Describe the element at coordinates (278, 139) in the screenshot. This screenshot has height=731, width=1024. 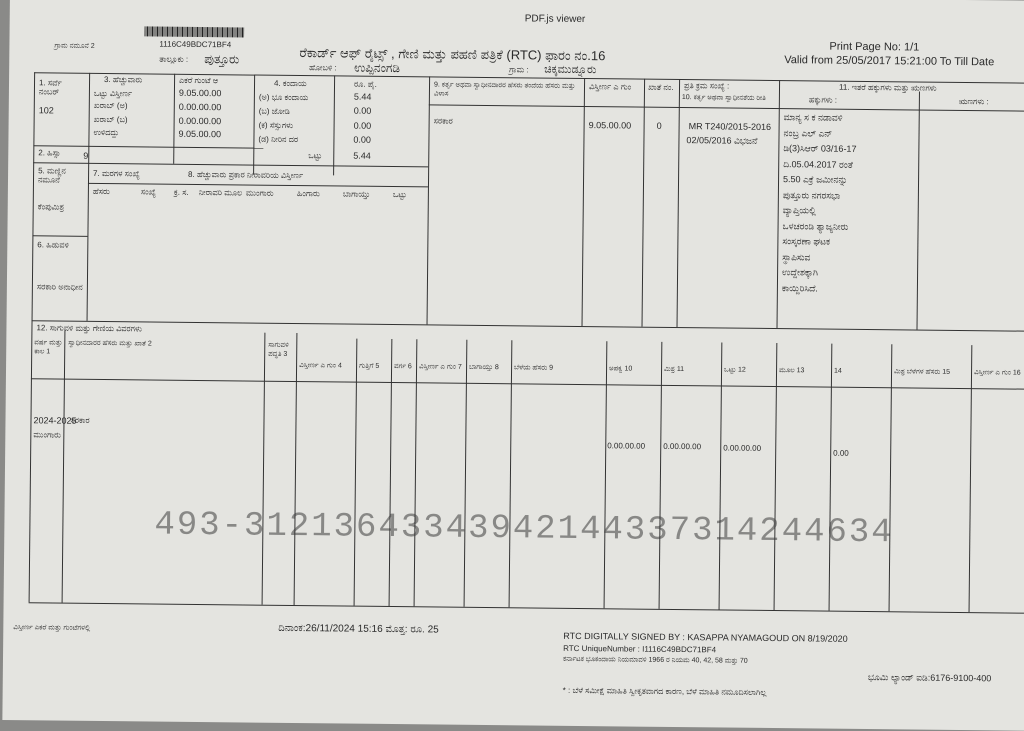
I see `revenue-row-label: (ಡ) ನೀರಿನ ದರ` at that location.